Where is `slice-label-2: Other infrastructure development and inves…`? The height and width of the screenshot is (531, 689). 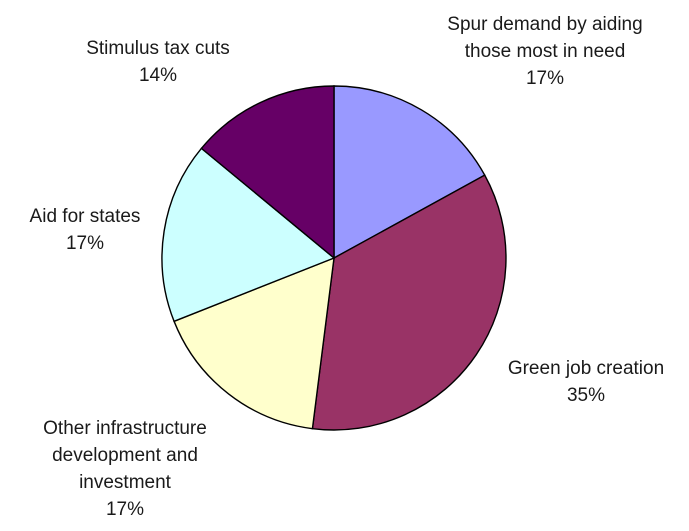 slice-label-2: Other infrastructure development and inves… is located at coordinates (125, 469).